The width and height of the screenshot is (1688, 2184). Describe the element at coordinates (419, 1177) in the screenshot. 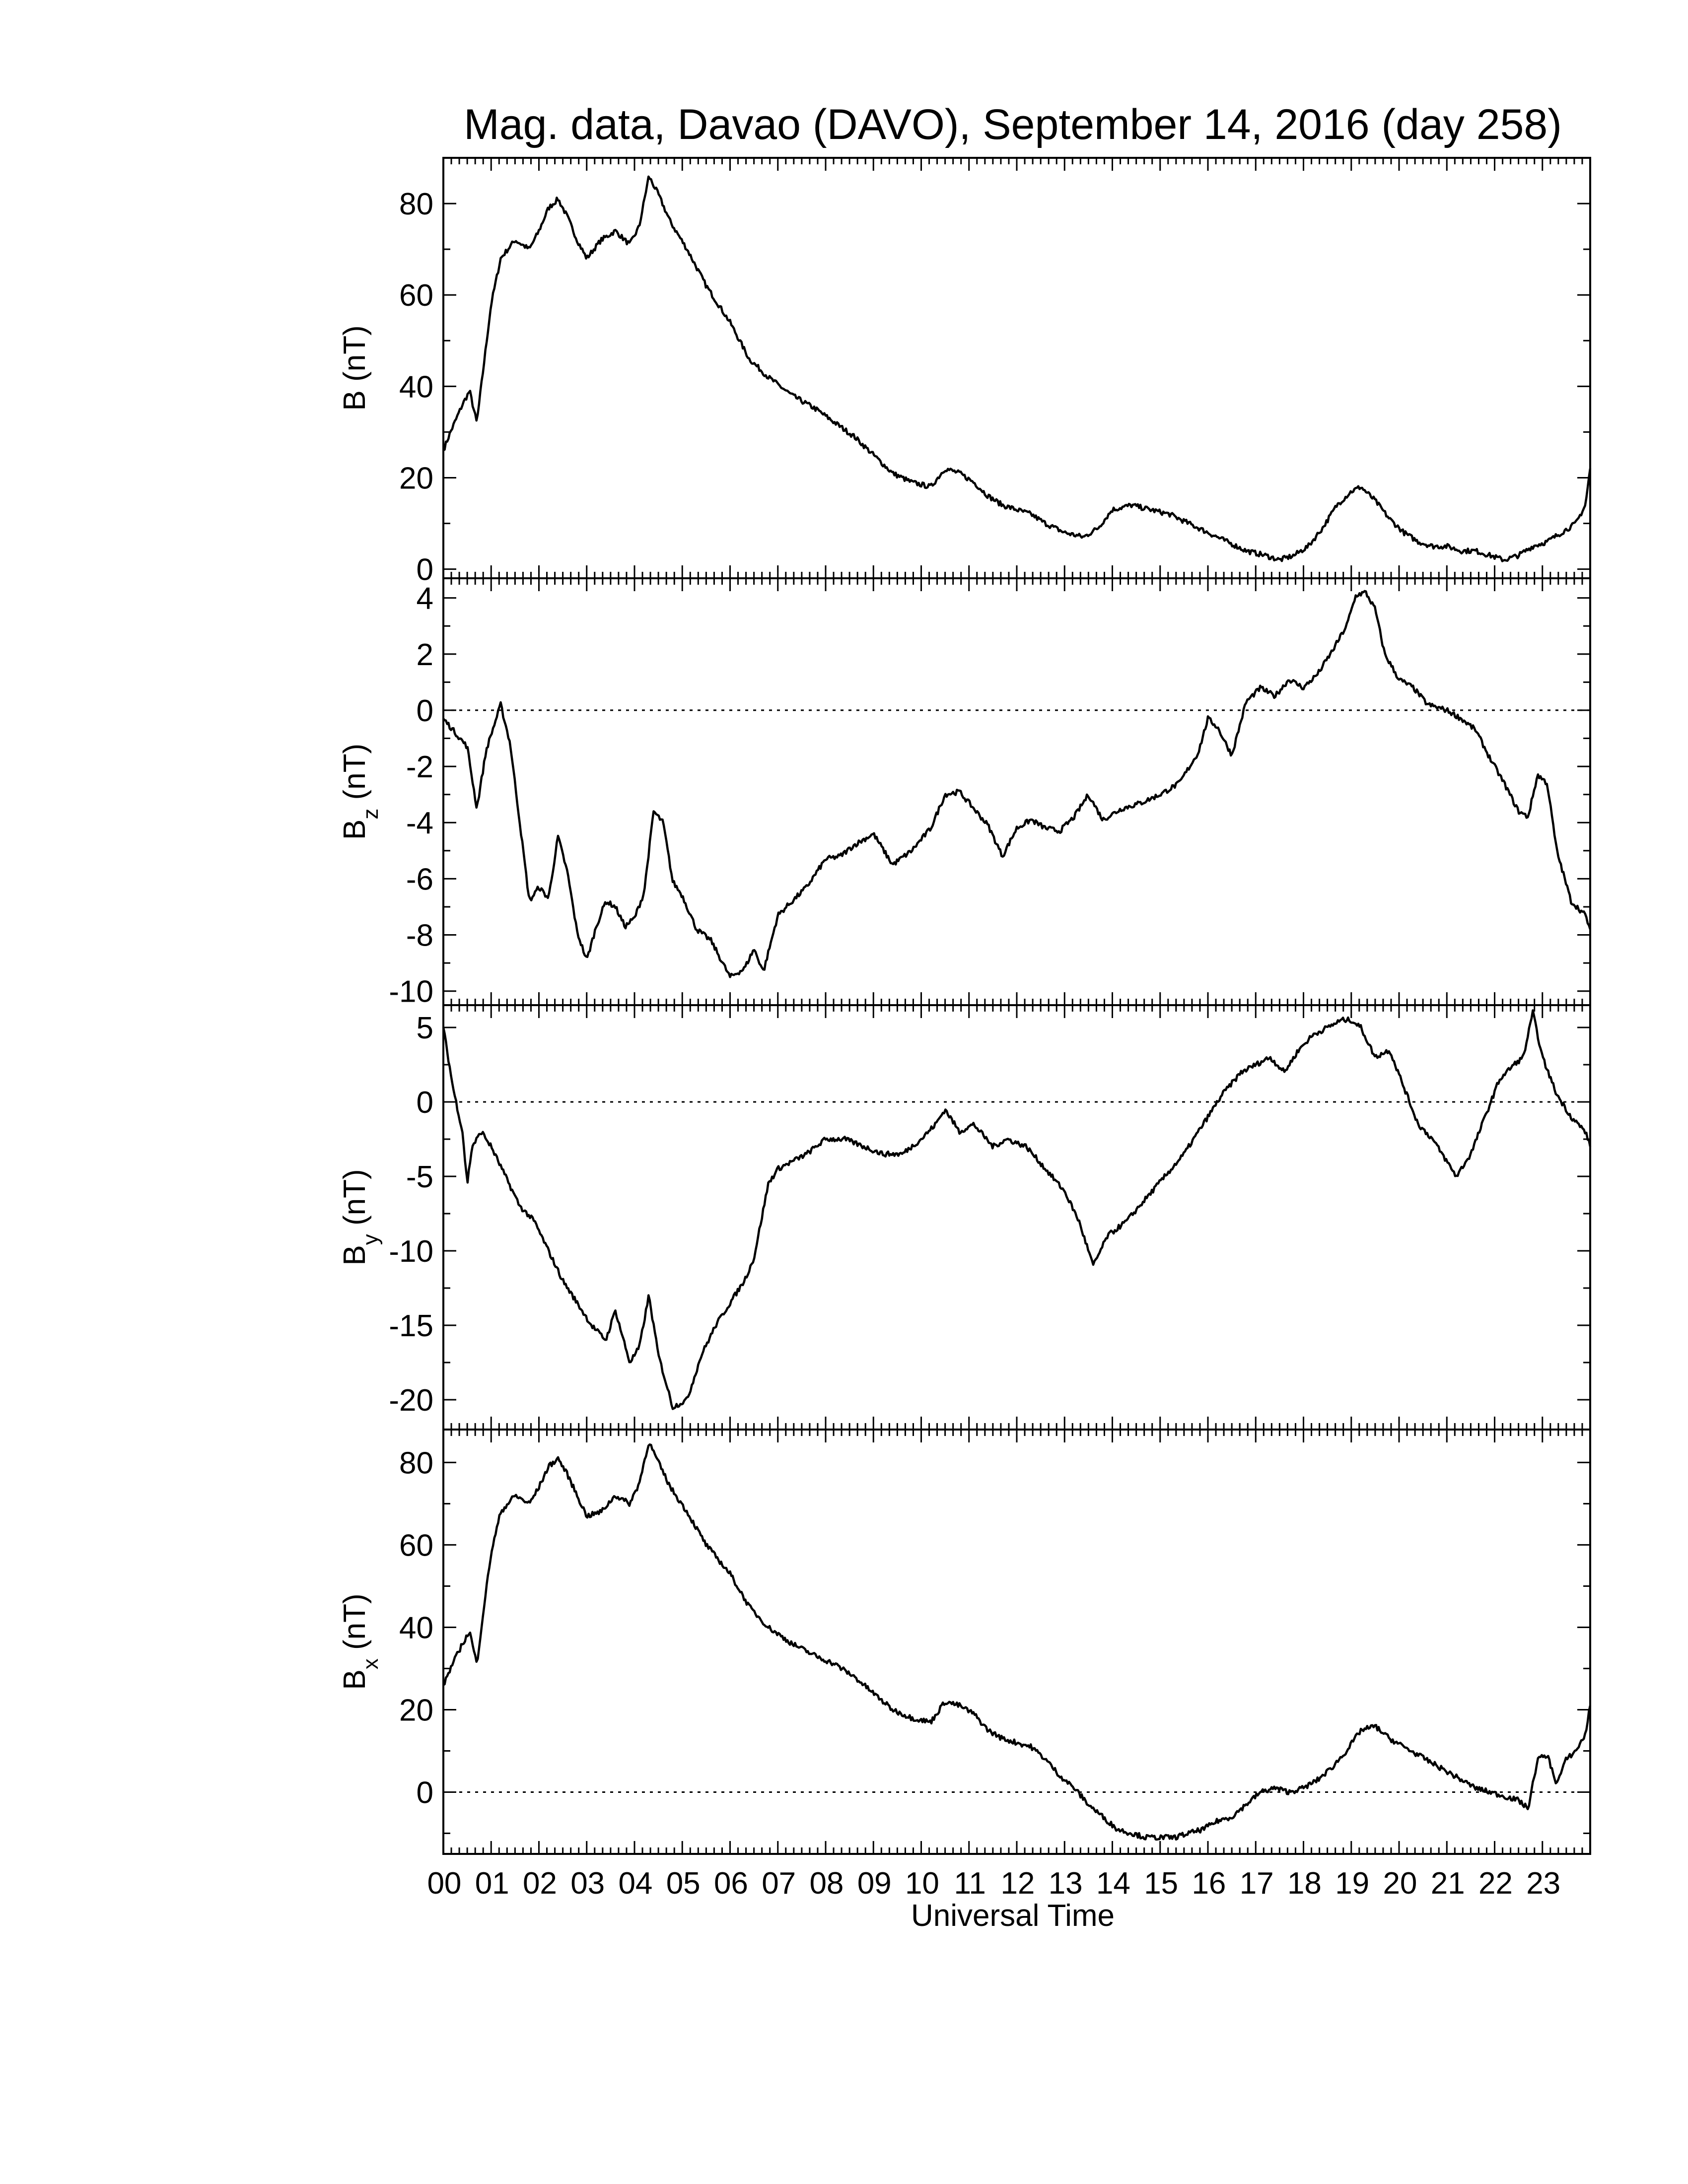

I see `y-tick-label: -5` at that location.